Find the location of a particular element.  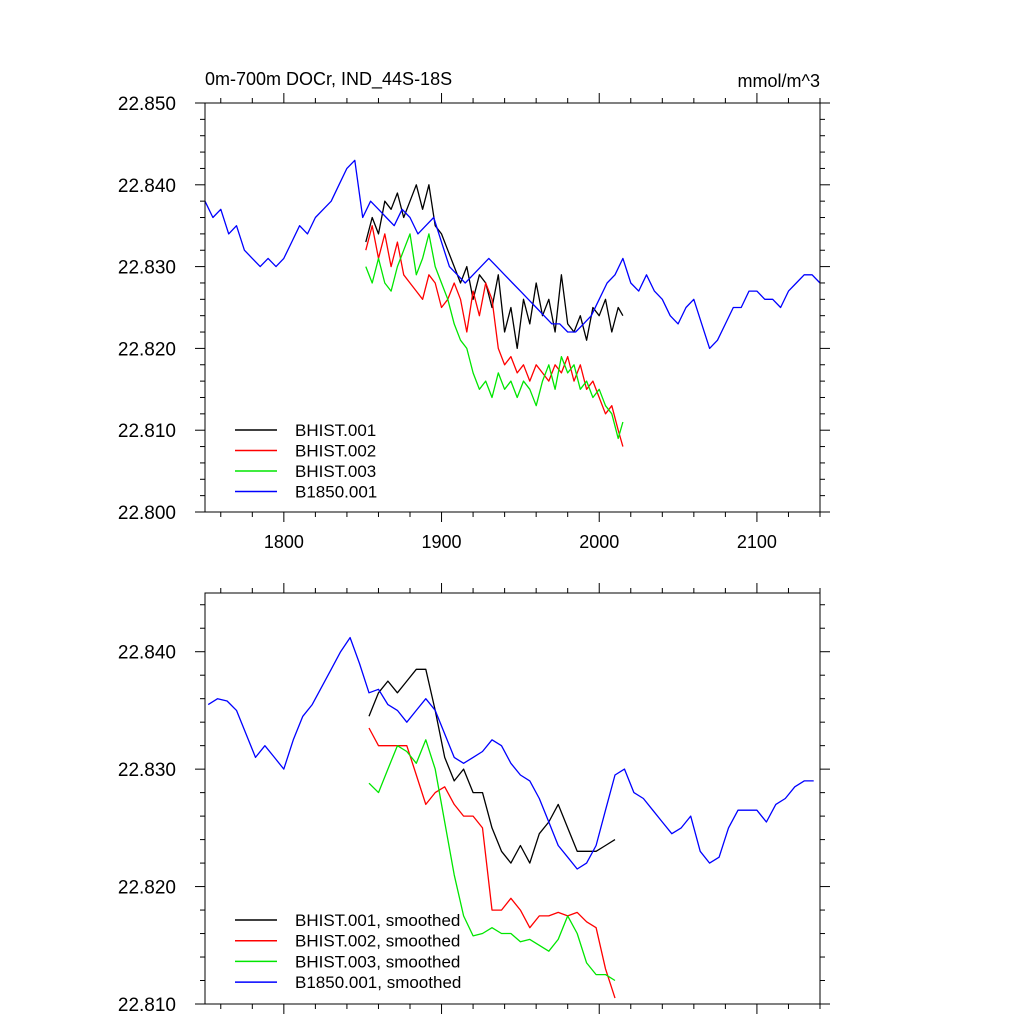

legend-label: BHIST.001 is located at coordinates (335, 430).